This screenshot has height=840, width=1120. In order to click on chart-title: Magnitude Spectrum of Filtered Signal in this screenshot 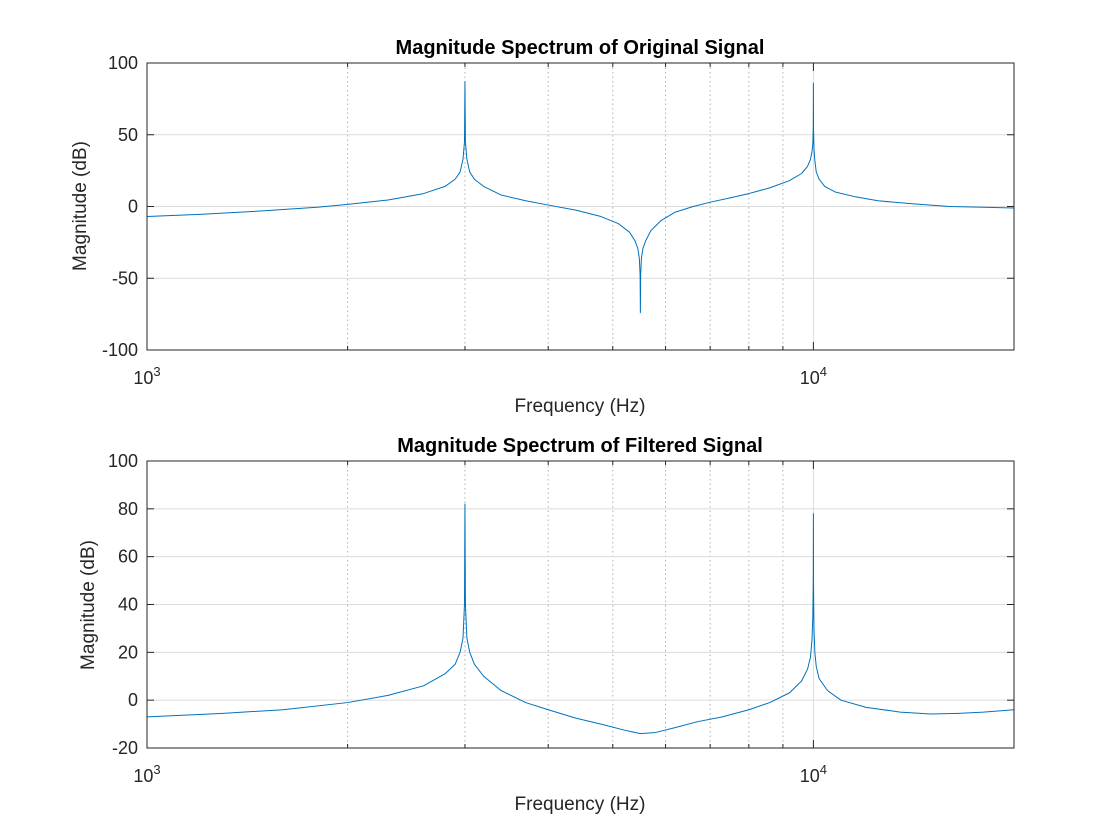, I will do `click(580, 446)`.